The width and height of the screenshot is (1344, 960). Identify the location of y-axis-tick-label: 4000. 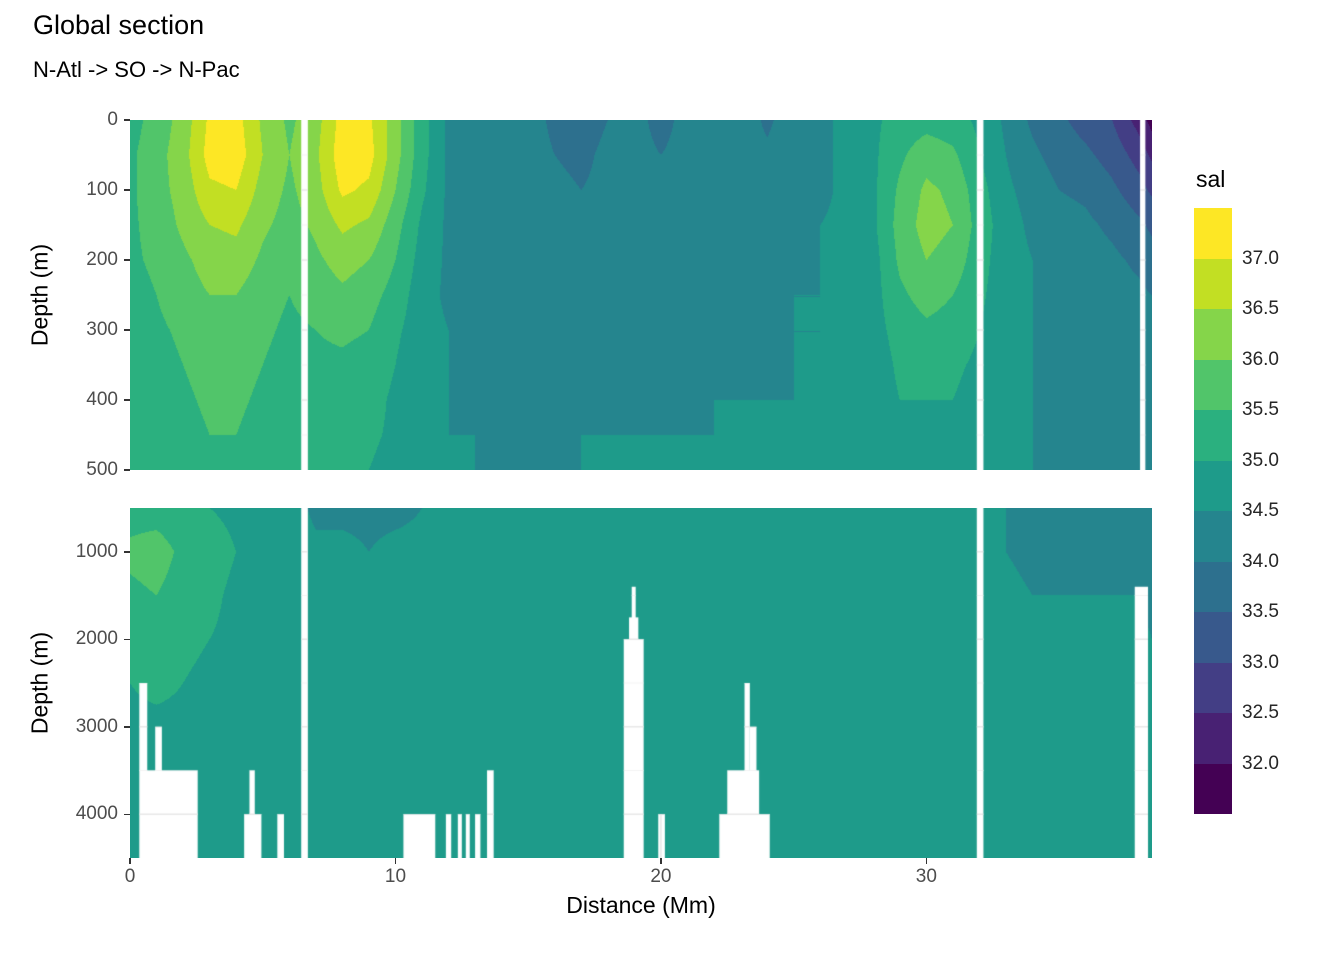
(96, 814).